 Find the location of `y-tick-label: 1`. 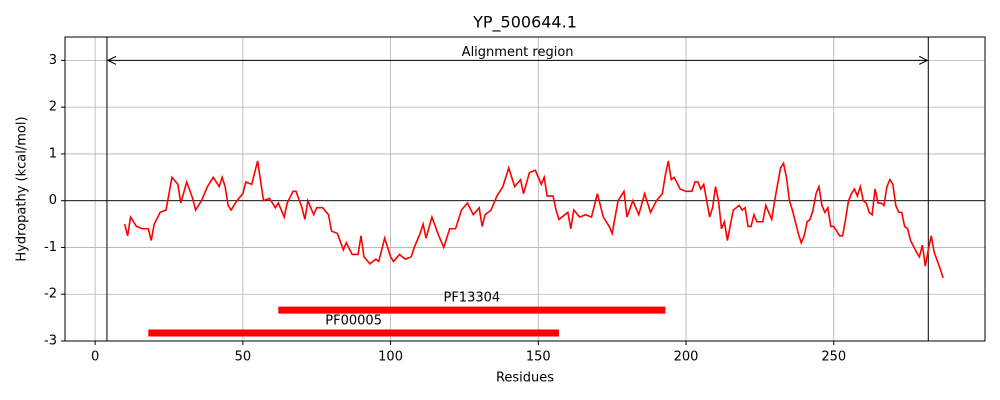

y-tick-label: 1 is located at coordinates (53, 153).